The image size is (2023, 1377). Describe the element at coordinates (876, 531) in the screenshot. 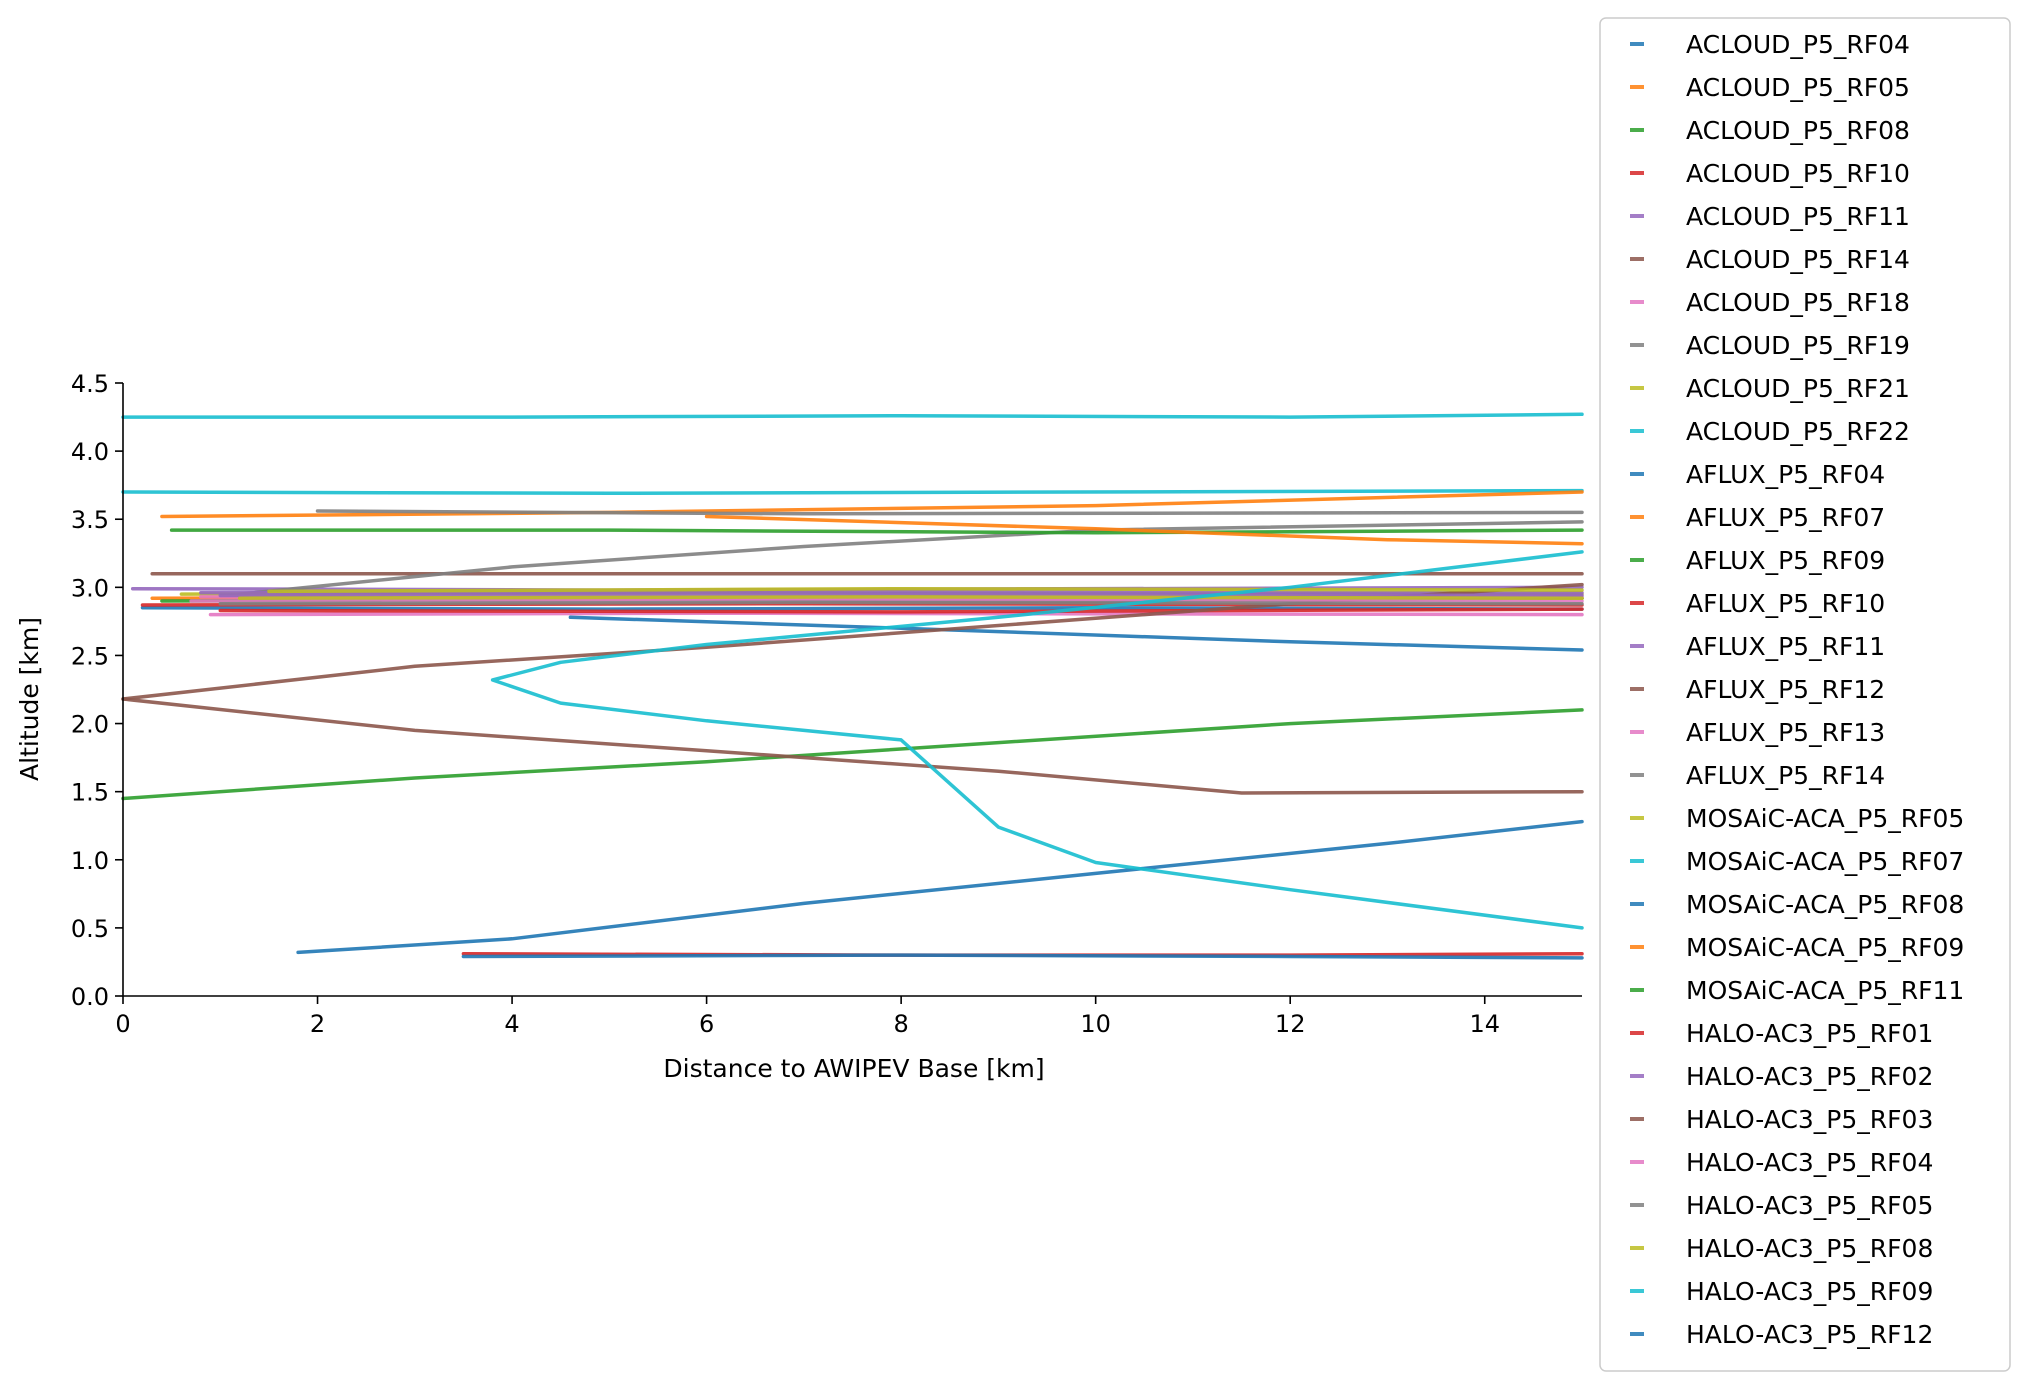

I see `series-line-aflux-p5-rf09` at that location.